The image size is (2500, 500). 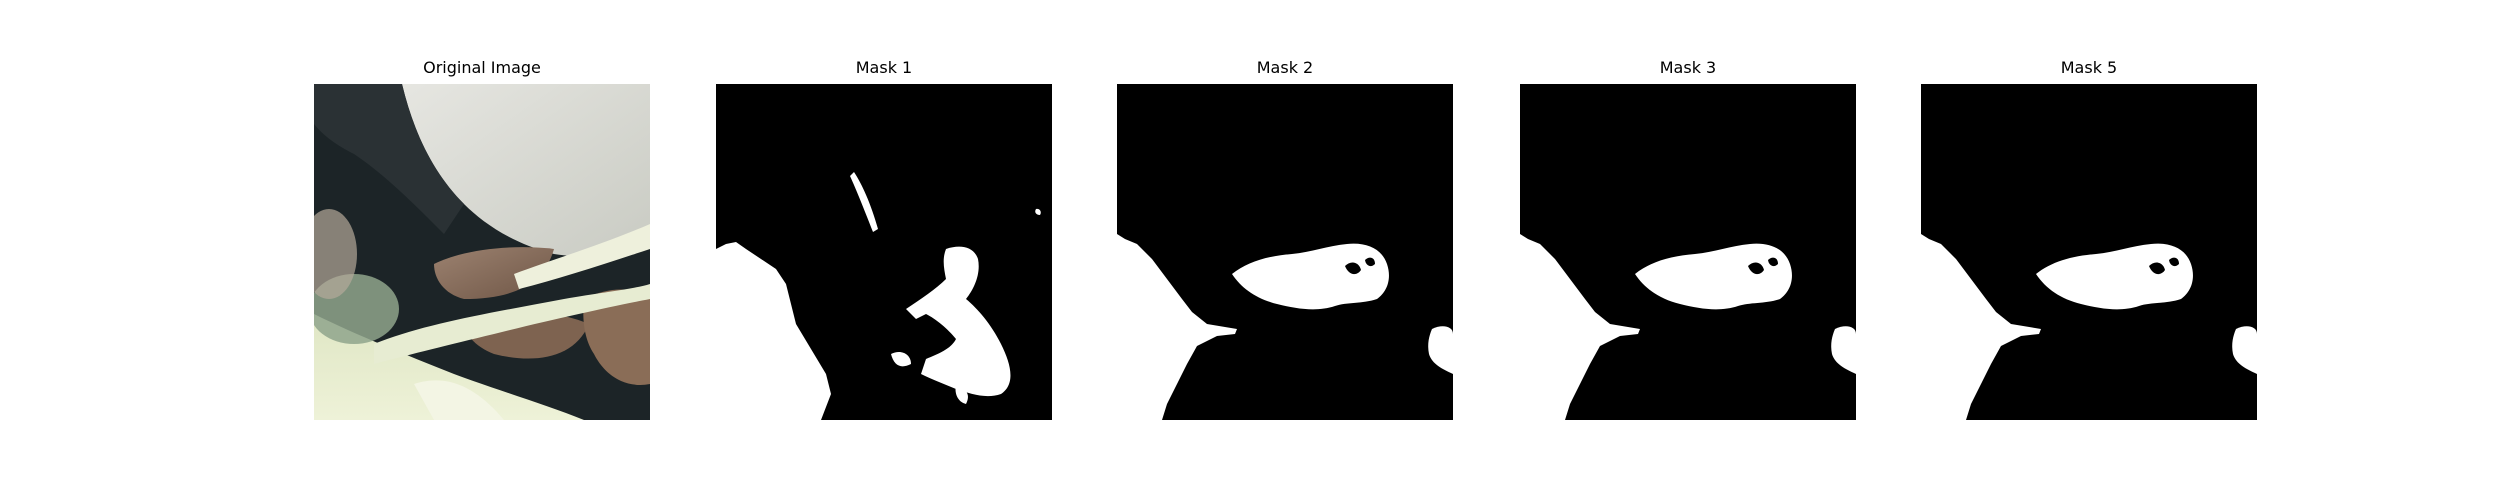 What do you see at coordinates (482, 252) in the screenshot?
I see `original-photo` at bounding box center [482, 252].